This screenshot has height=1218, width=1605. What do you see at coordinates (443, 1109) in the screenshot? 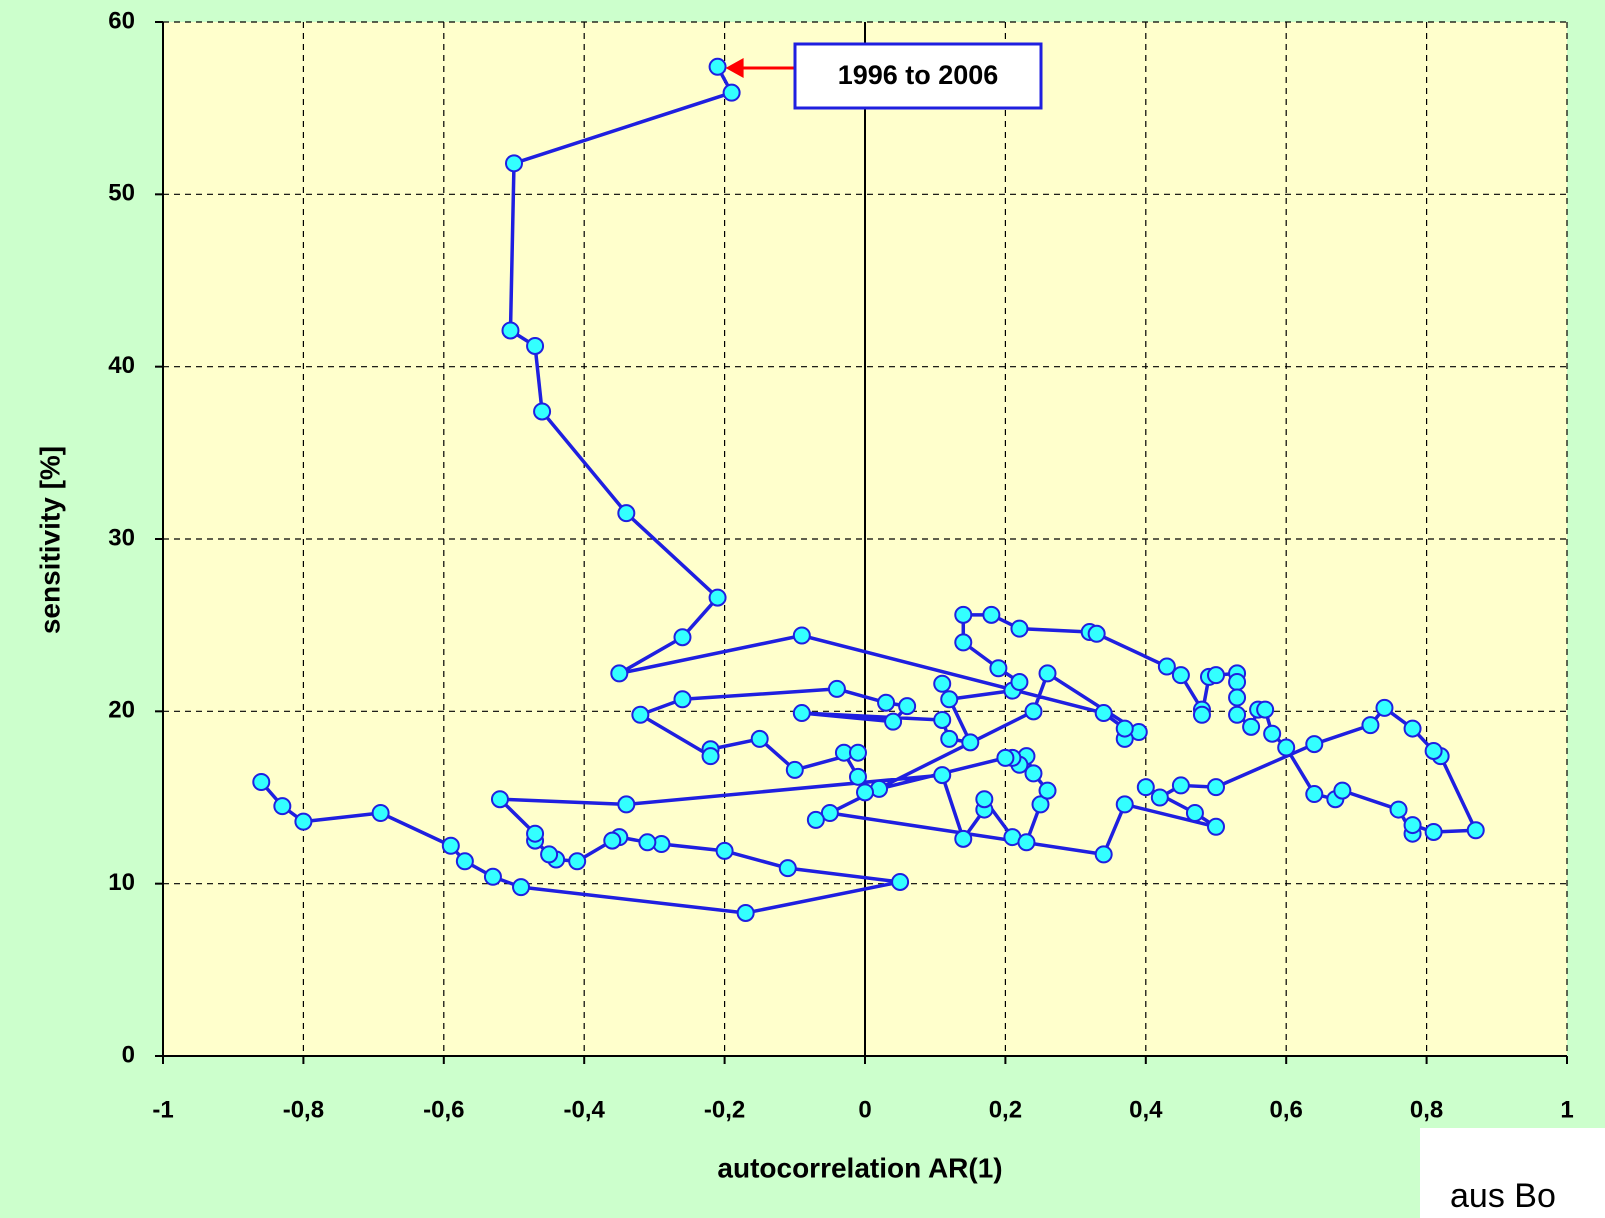
I see `x-tick-label: -0,6` at bounding box center [443, 1109].